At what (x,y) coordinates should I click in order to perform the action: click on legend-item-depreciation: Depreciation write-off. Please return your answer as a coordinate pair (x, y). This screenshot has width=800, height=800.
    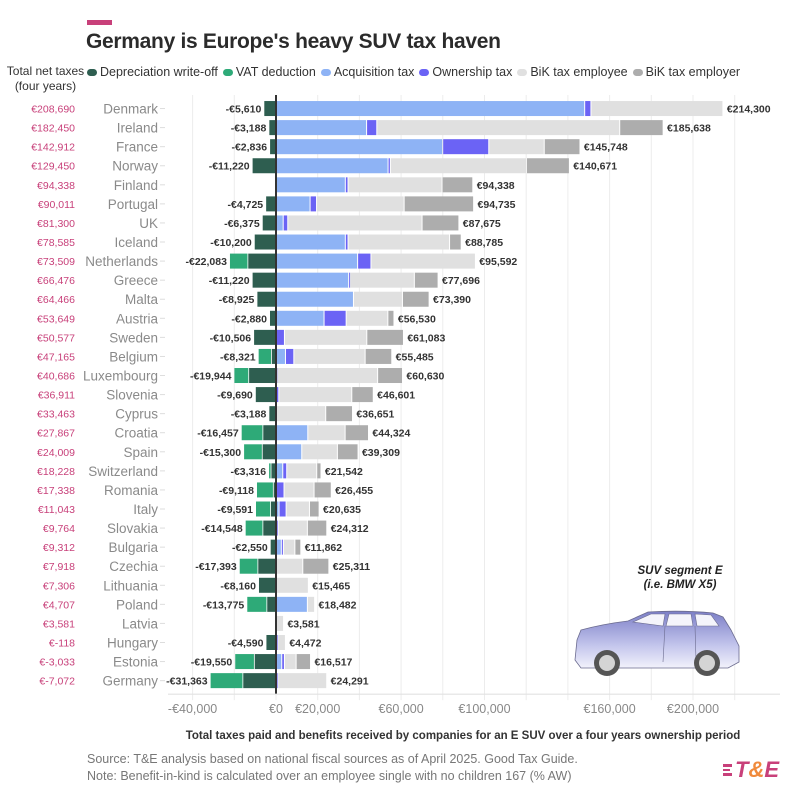
    Looking at the image, I should click on (152, 72).